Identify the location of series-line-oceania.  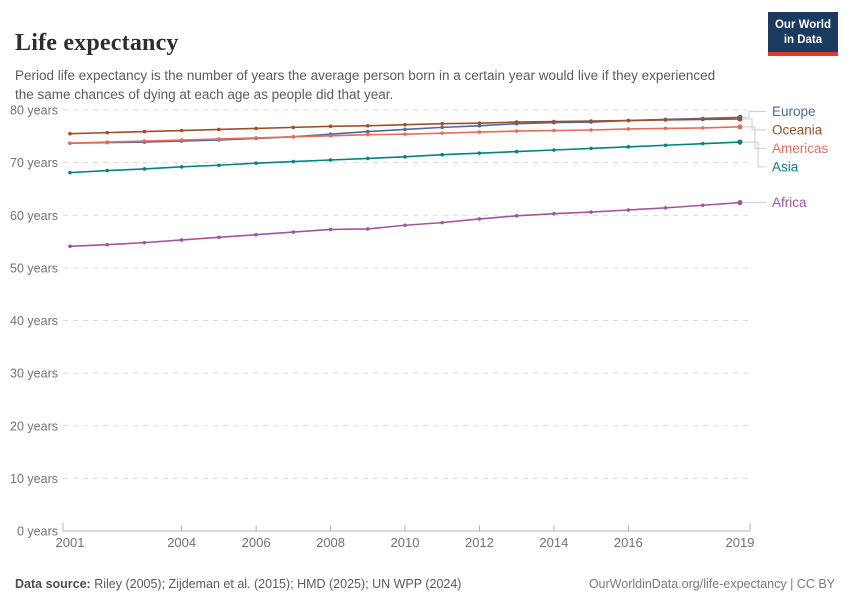
(405, 126).